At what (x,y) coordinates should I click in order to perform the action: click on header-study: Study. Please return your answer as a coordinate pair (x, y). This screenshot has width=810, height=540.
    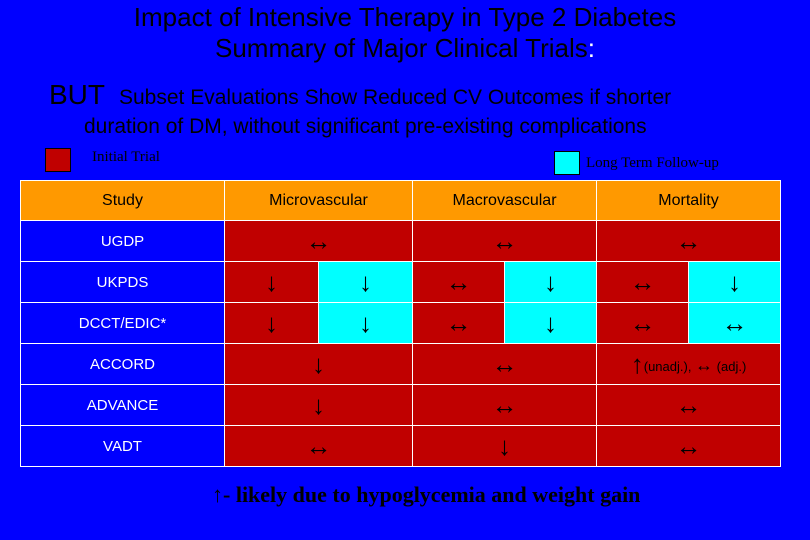
    Looking at the image, I should click on (122, 200).